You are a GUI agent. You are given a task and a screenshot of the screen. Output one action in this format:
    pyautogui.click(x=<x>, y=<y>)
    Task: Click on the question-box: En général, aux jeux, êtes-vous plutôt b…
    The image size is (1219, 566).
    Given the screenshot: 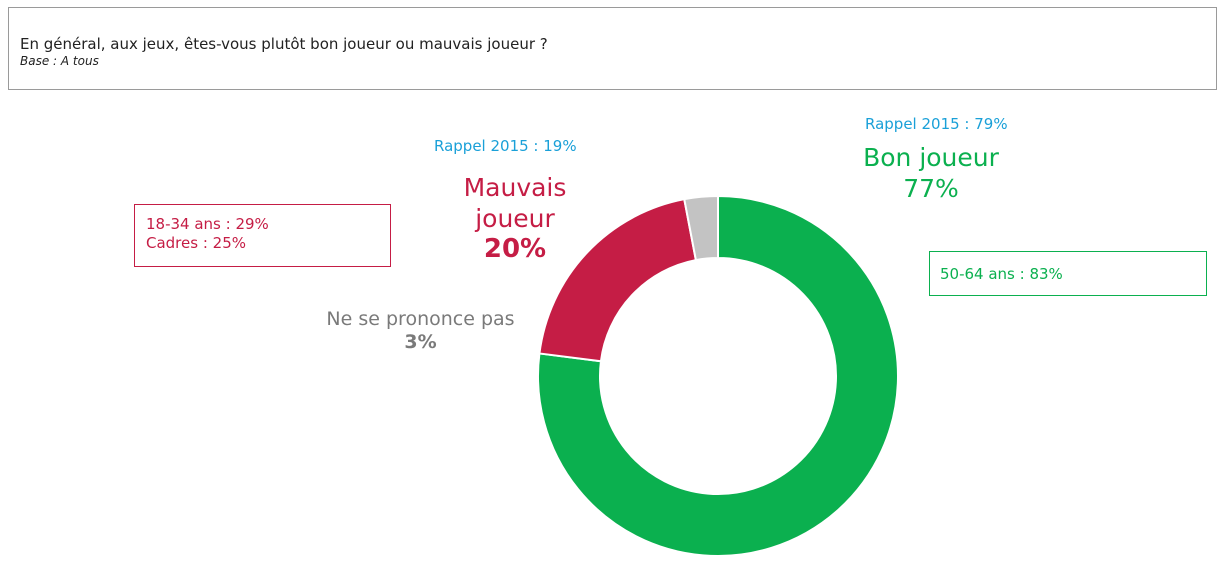 What is the action you would take?
    pyautogui.click(x=612, y=48)
    